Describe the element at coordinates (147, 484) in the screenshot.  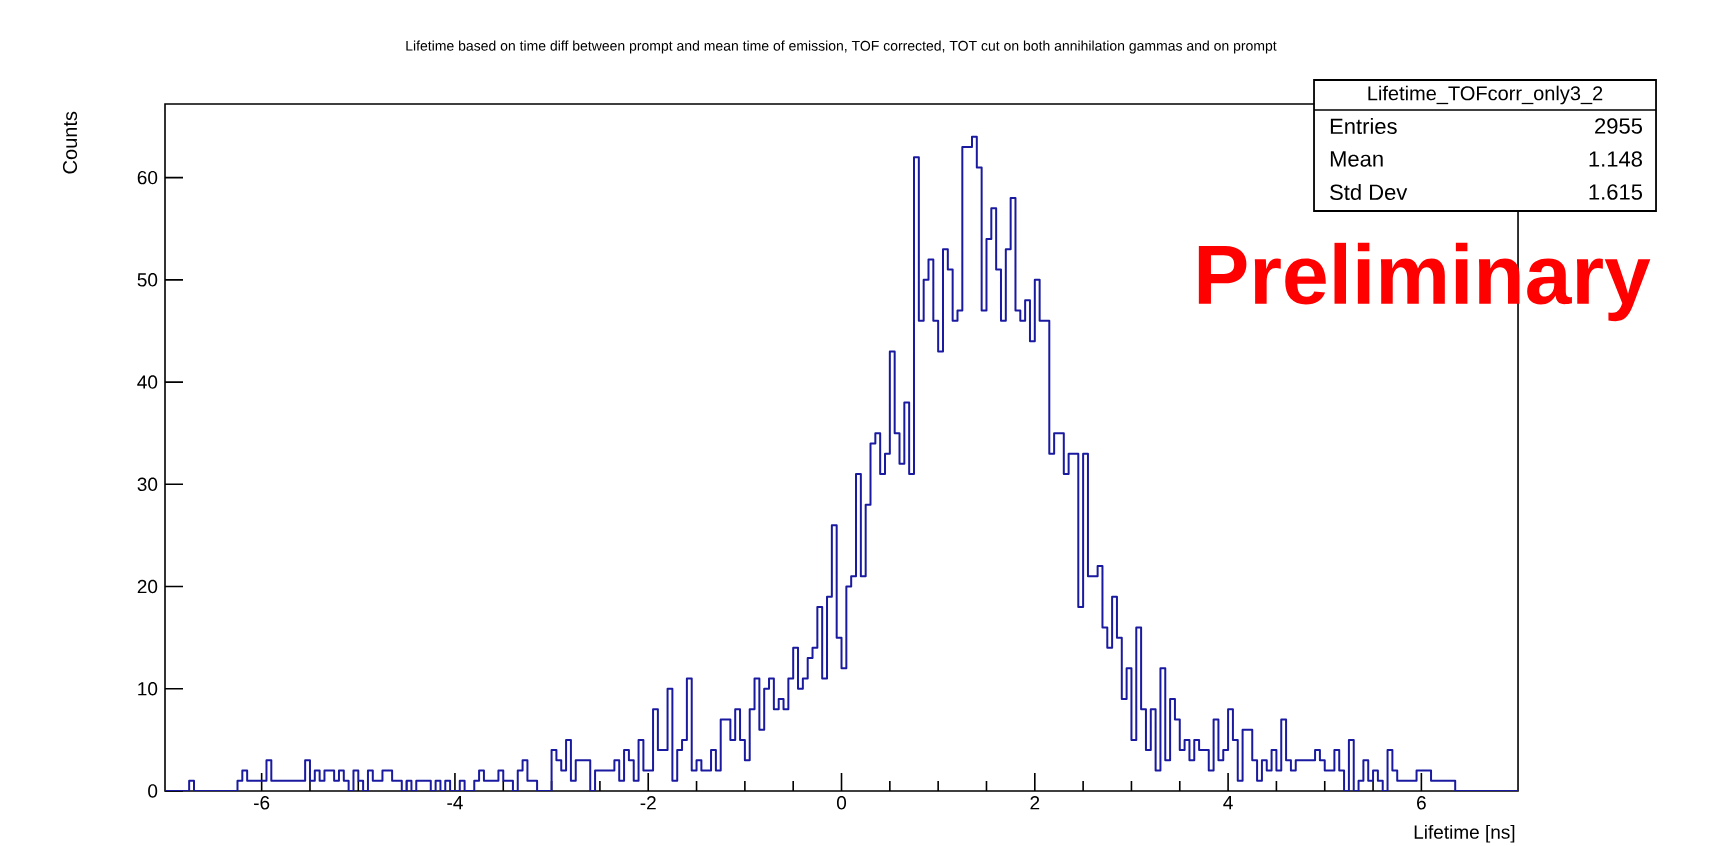
I see `y-tick-label: 30` at that location.